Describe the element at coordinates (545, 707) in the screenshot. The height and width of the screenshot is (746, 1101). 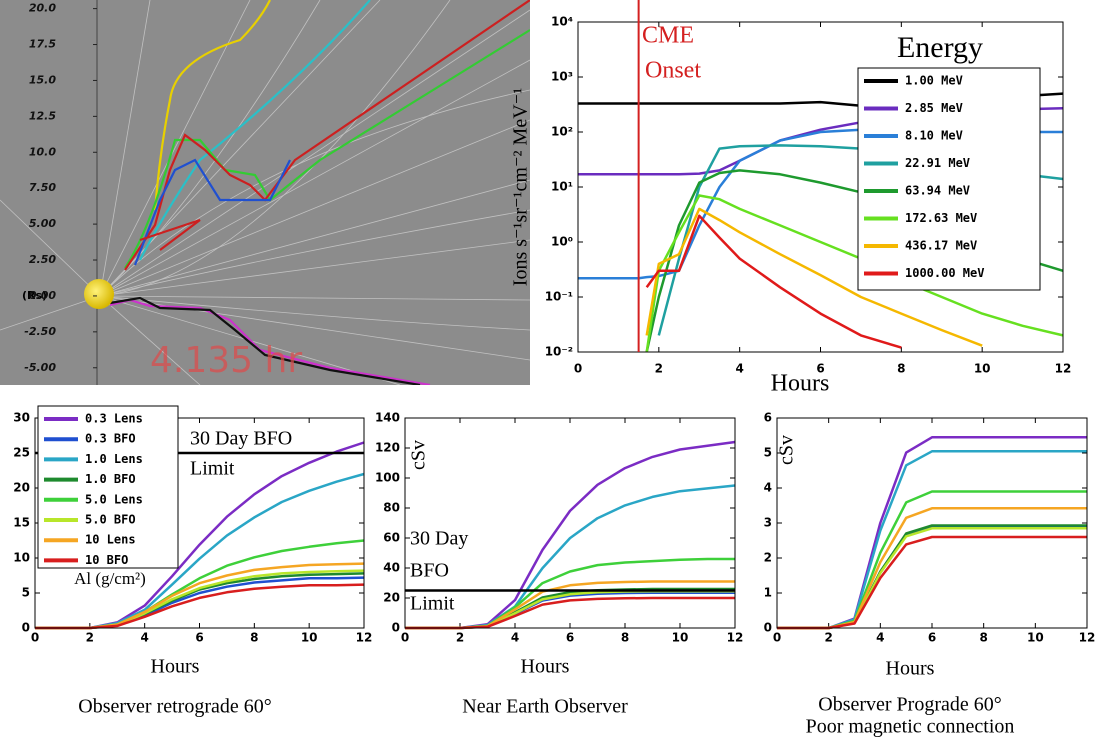
I see `caption: Near Earth Observer` at that location.